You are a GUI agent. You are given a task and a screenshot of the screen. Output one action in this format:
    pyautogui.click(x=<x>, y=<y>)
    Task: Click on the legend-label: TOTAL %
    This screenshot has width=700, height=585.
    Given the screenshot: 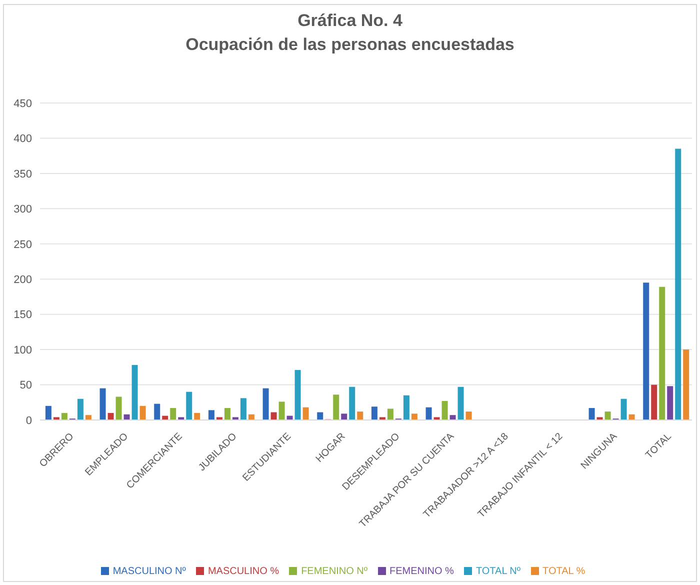 What is the action you would take?
    pyautogui.click(x=564, y=571)
    